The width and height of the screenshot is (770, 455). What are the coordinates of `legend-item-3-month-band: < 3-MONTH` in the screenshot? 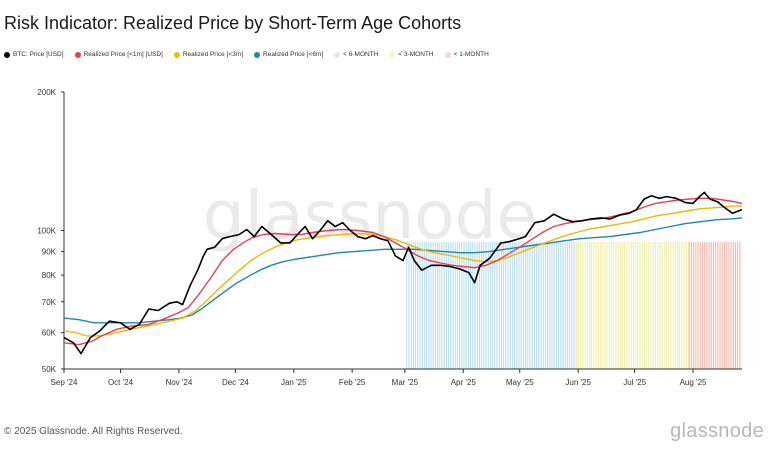 It's located at (411, 54).